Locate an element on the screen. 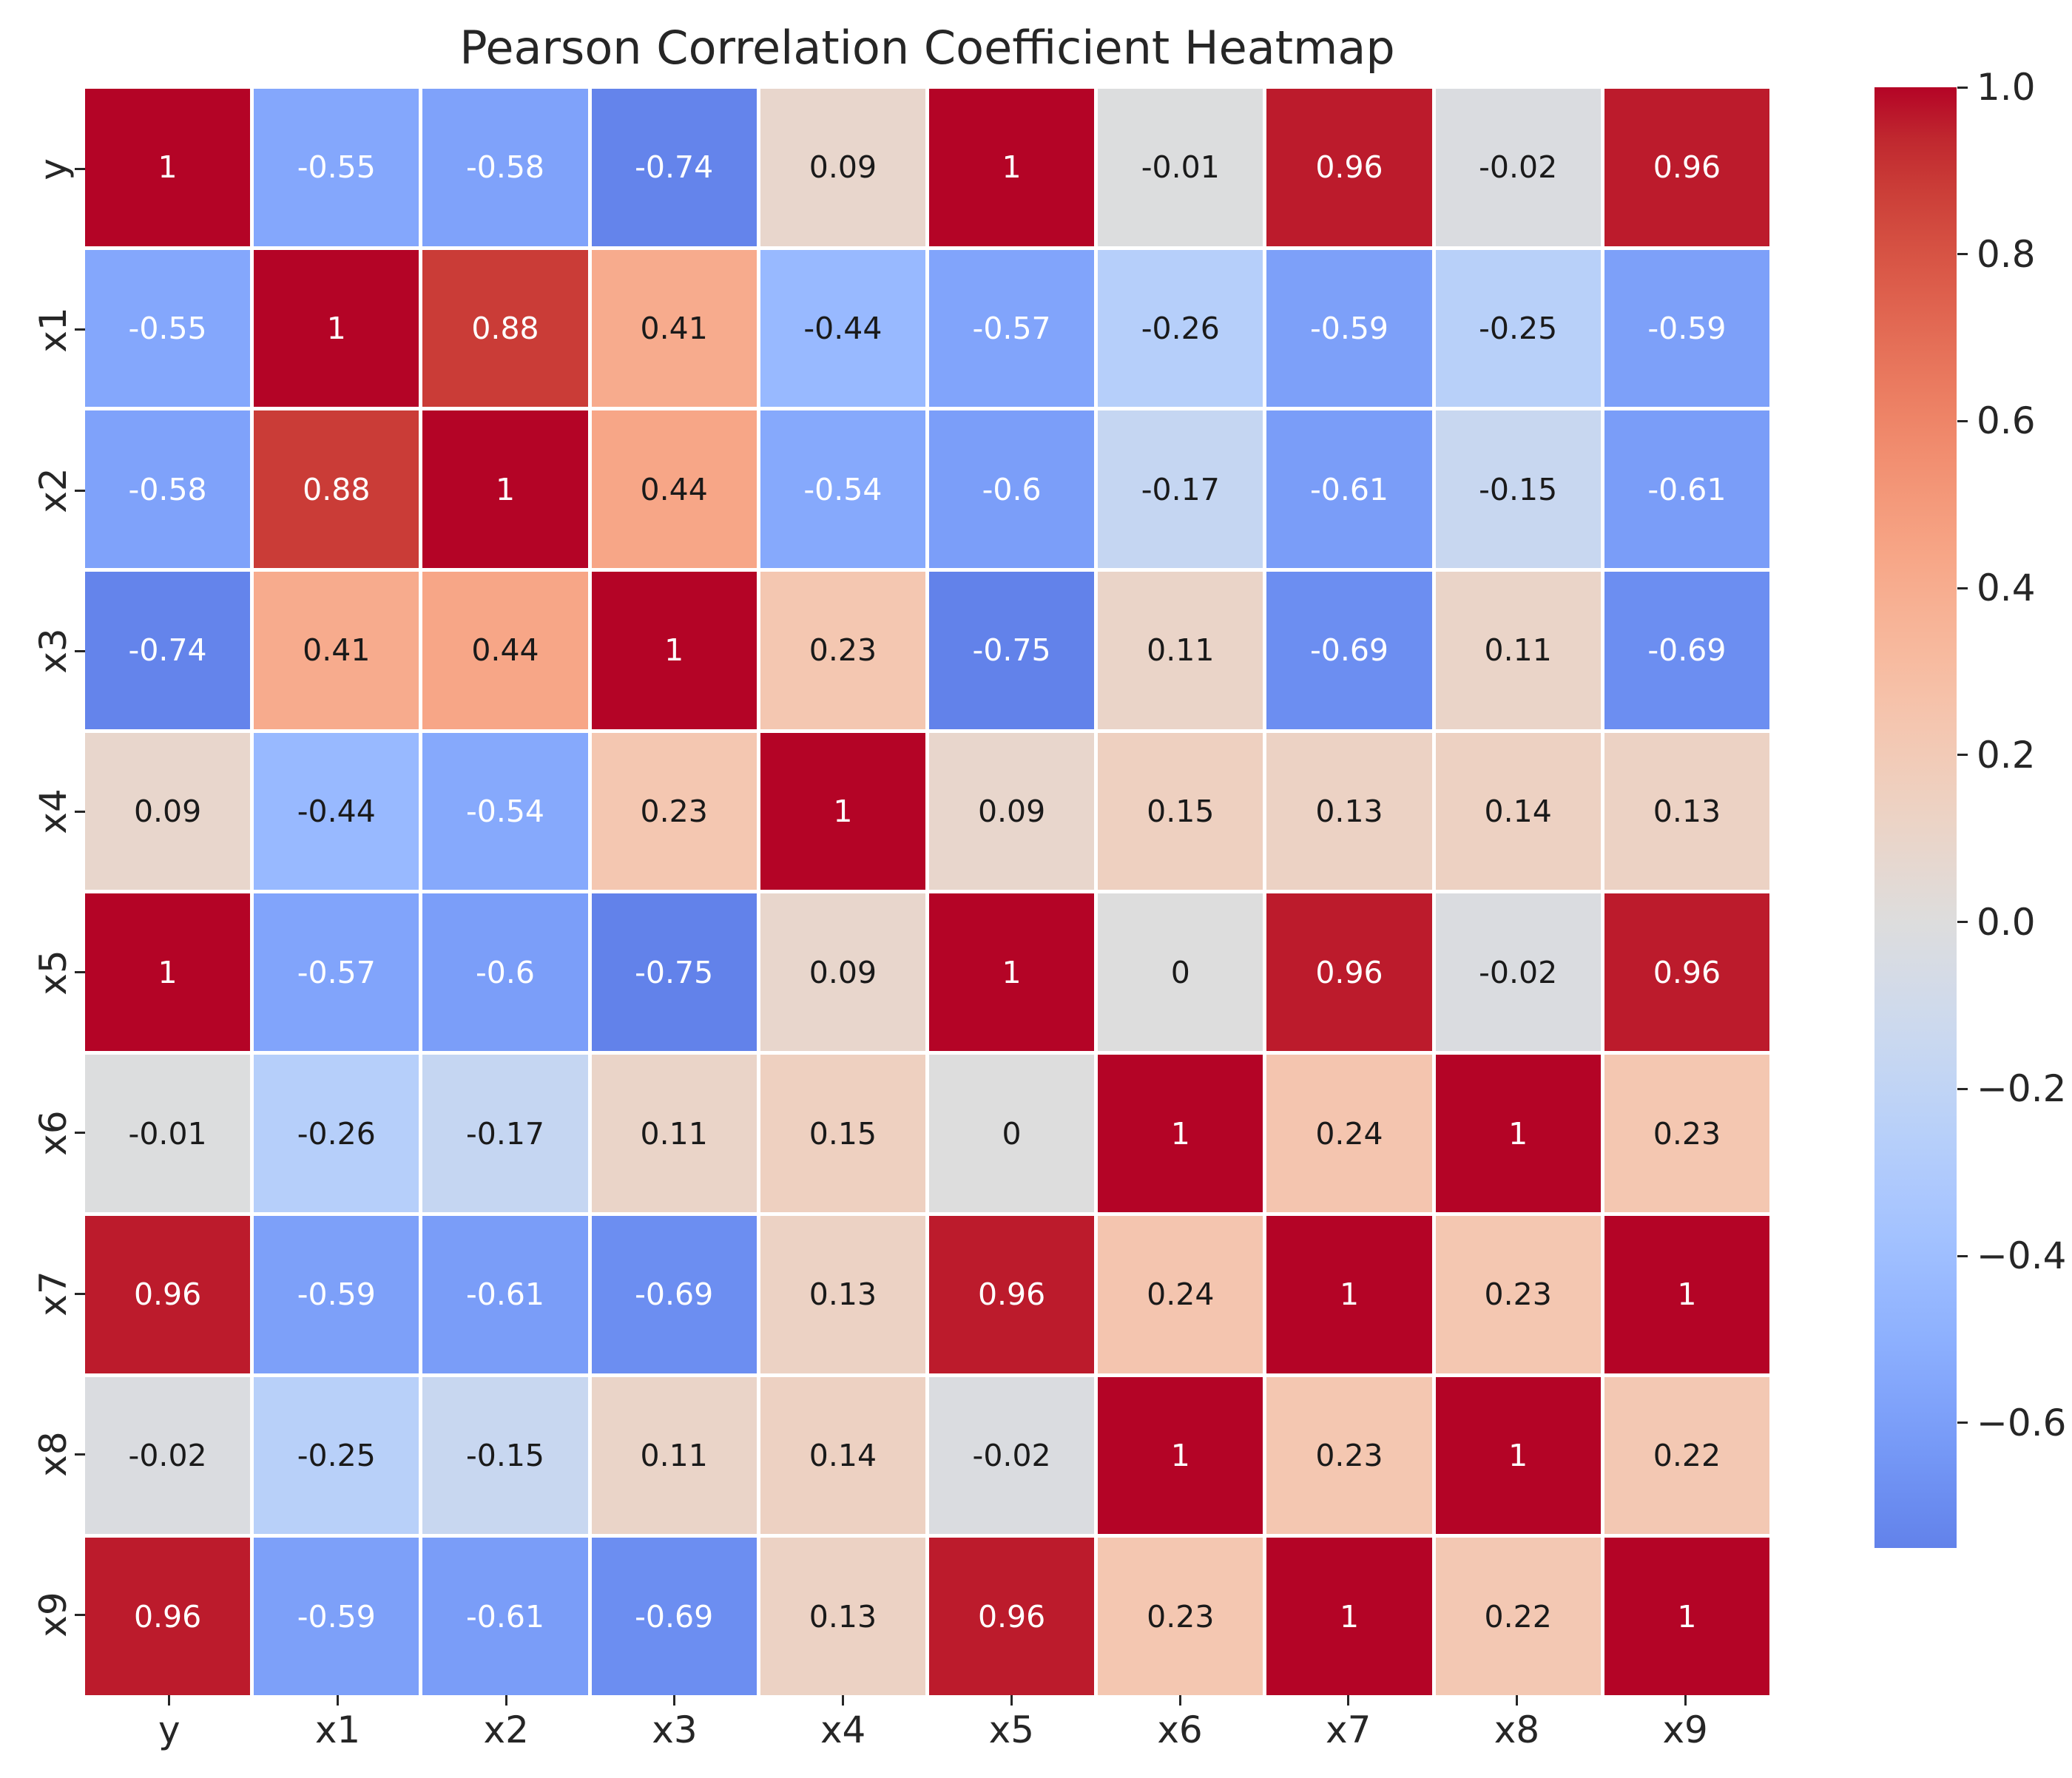 The height and width of the screenshot is (1778, 2072). heatmap-cell-x7-x3: -0.69 is located at coordinates (674, 1294).